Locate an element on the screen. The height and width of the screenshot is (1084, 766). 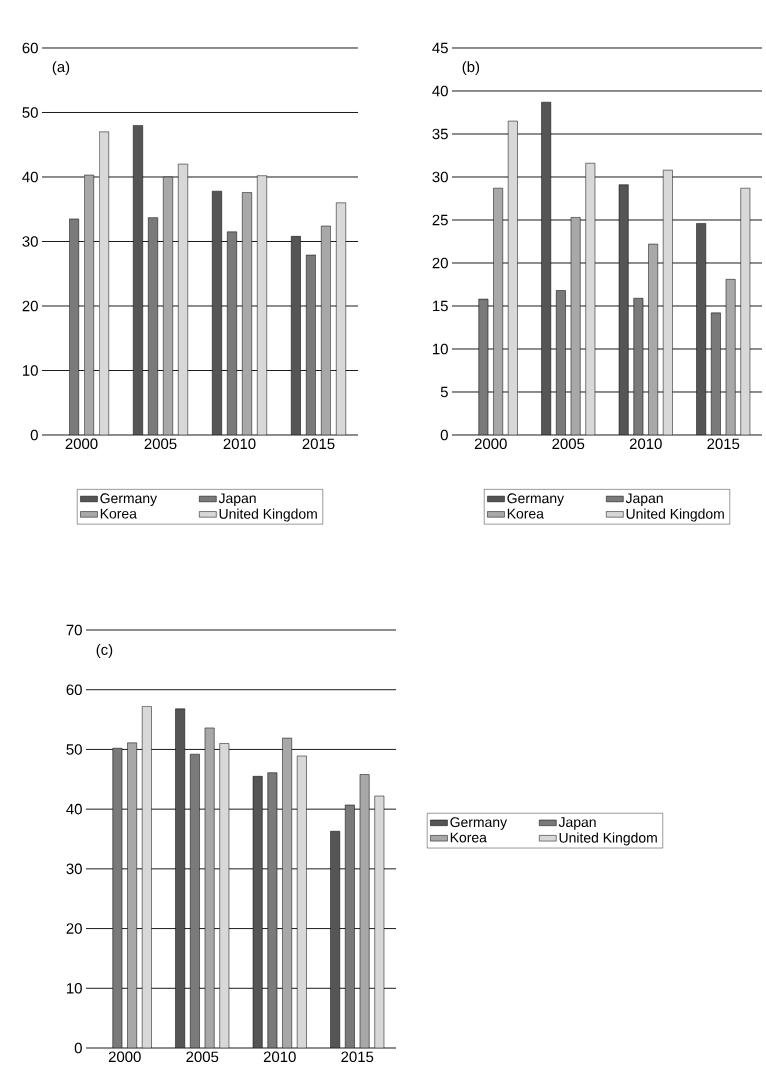
y-tick-label: 70 is located at coordinates (74, 630).